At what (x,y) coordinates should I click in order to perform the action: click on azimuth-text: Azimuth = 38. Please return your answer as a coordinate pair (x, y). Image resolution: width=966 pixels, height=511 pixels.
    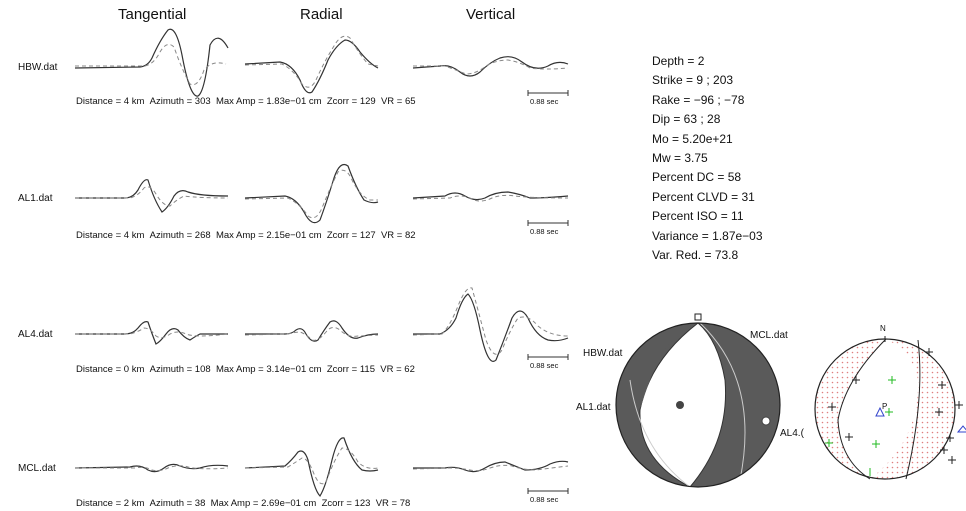
    Looking at the image, I should click on (177, 503).